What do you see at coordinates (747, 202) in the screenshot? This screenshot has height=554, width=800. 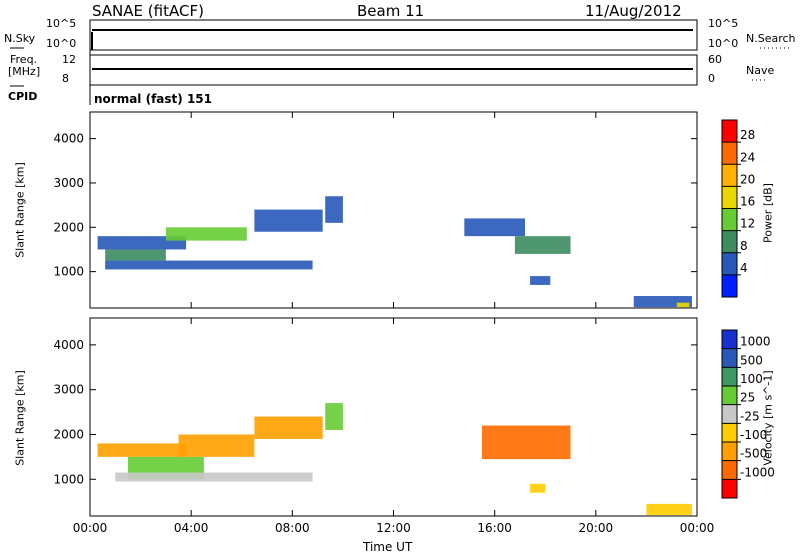 I see `power-colorbar-tick-label: 16` at bounding box center [747, 202].